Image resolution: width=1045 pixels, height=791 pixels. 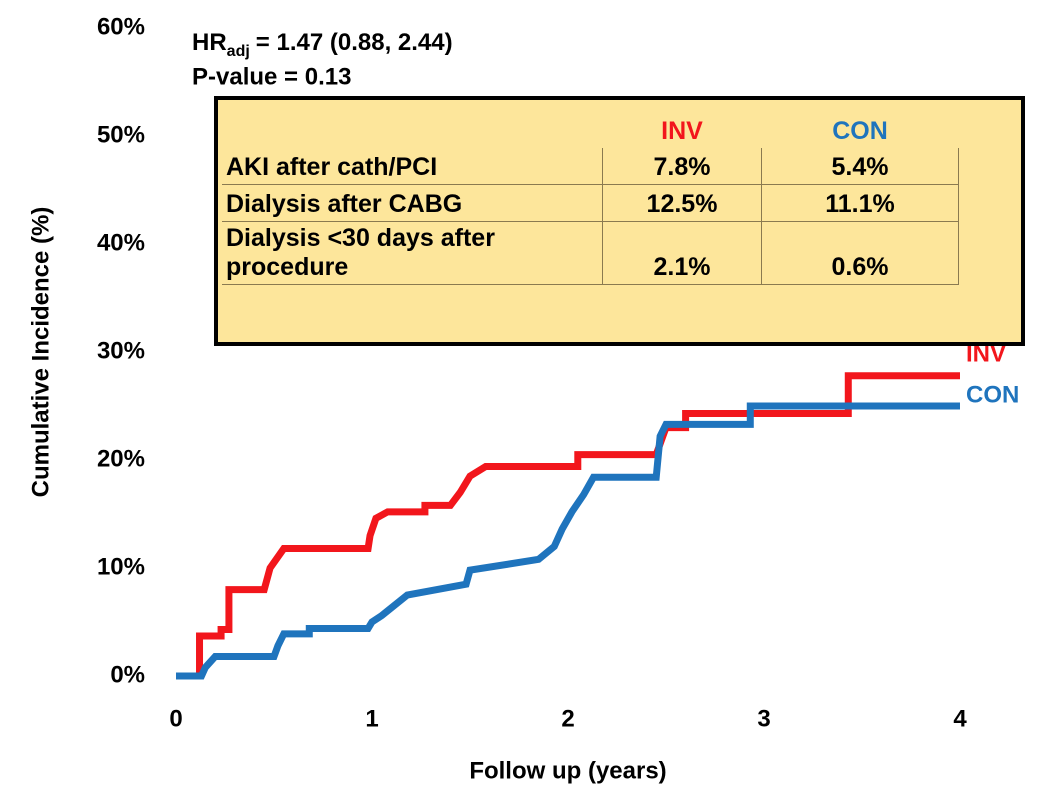 What do you see at coordinates (412, 253) in the screenshot?
I see `row-label: Dialysis <30 days after procedure` at bounding box center [412, 253].